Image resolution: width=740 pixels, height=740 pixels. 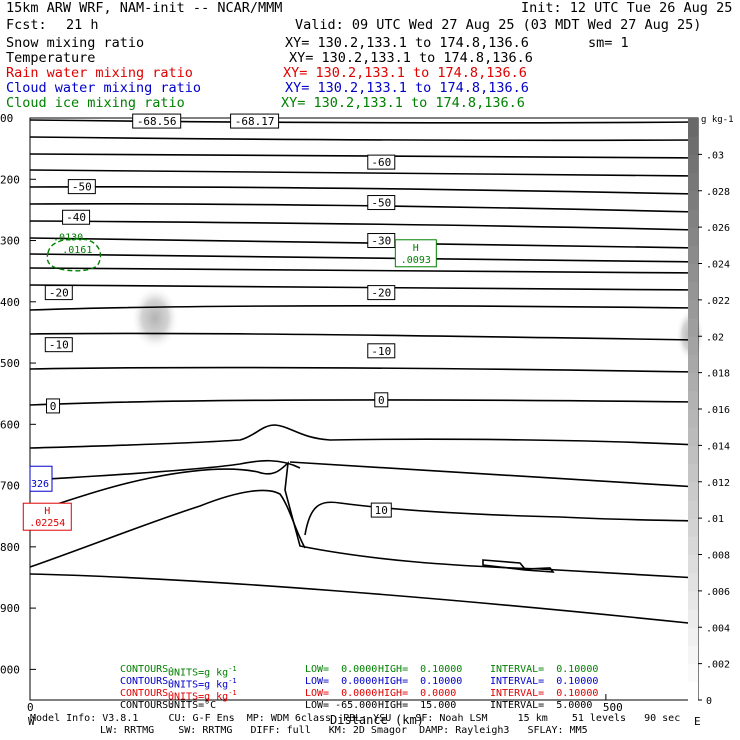 I want to click on isotherm-label-11: 0, so click(x=53, y=406).